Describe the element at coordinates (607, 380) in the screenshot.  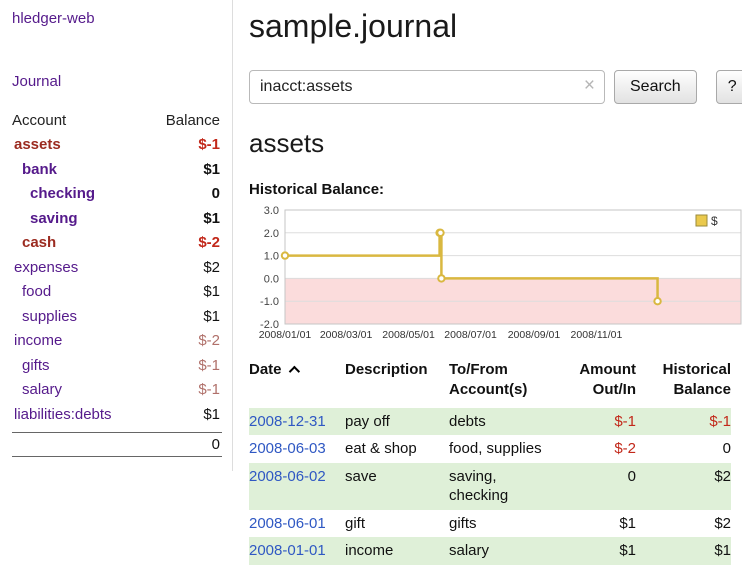
I see `column-header-label: Amount Out/In` at that location.